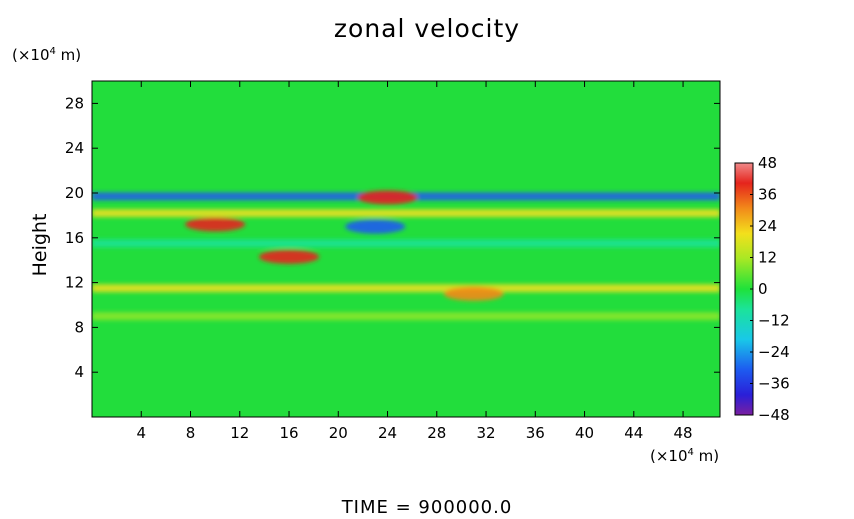  What do you see at coordinates (763, 289) in the screenshot?
I see `colorbar-tick-label: 0` at bounding box center [763, 289].